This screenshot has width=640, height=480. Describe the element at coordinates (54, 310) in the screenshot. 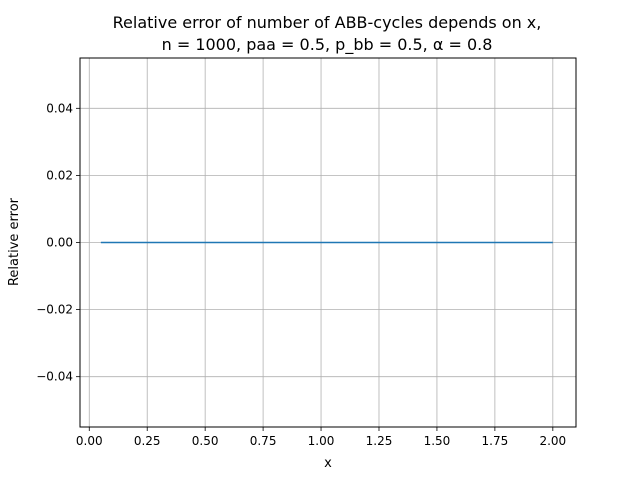

I see `y-tick-label: −0.02` at that location.